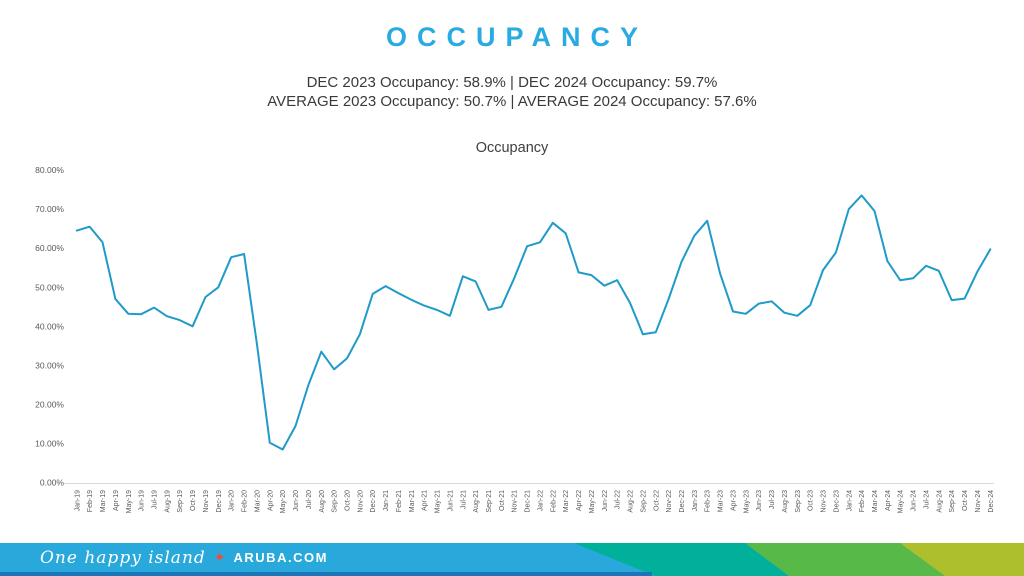 The width and height of the screenshot is (1024, 576). Describe the element at coordinates (386, 501) in the screenshot. I see `x-axis-tick-label: Jan-21` at that location.